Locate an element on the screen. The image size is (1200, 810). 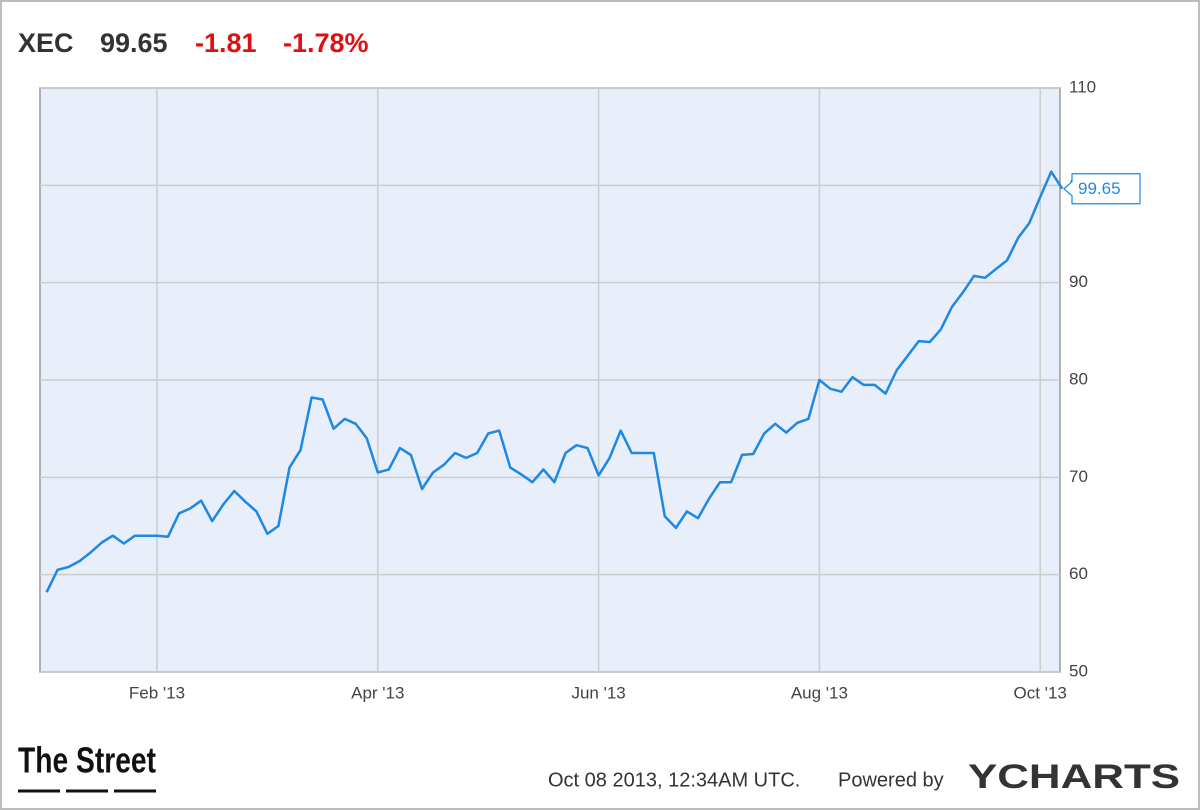
x-tick-label: Aug '13 is located at coordinates (819, 692).